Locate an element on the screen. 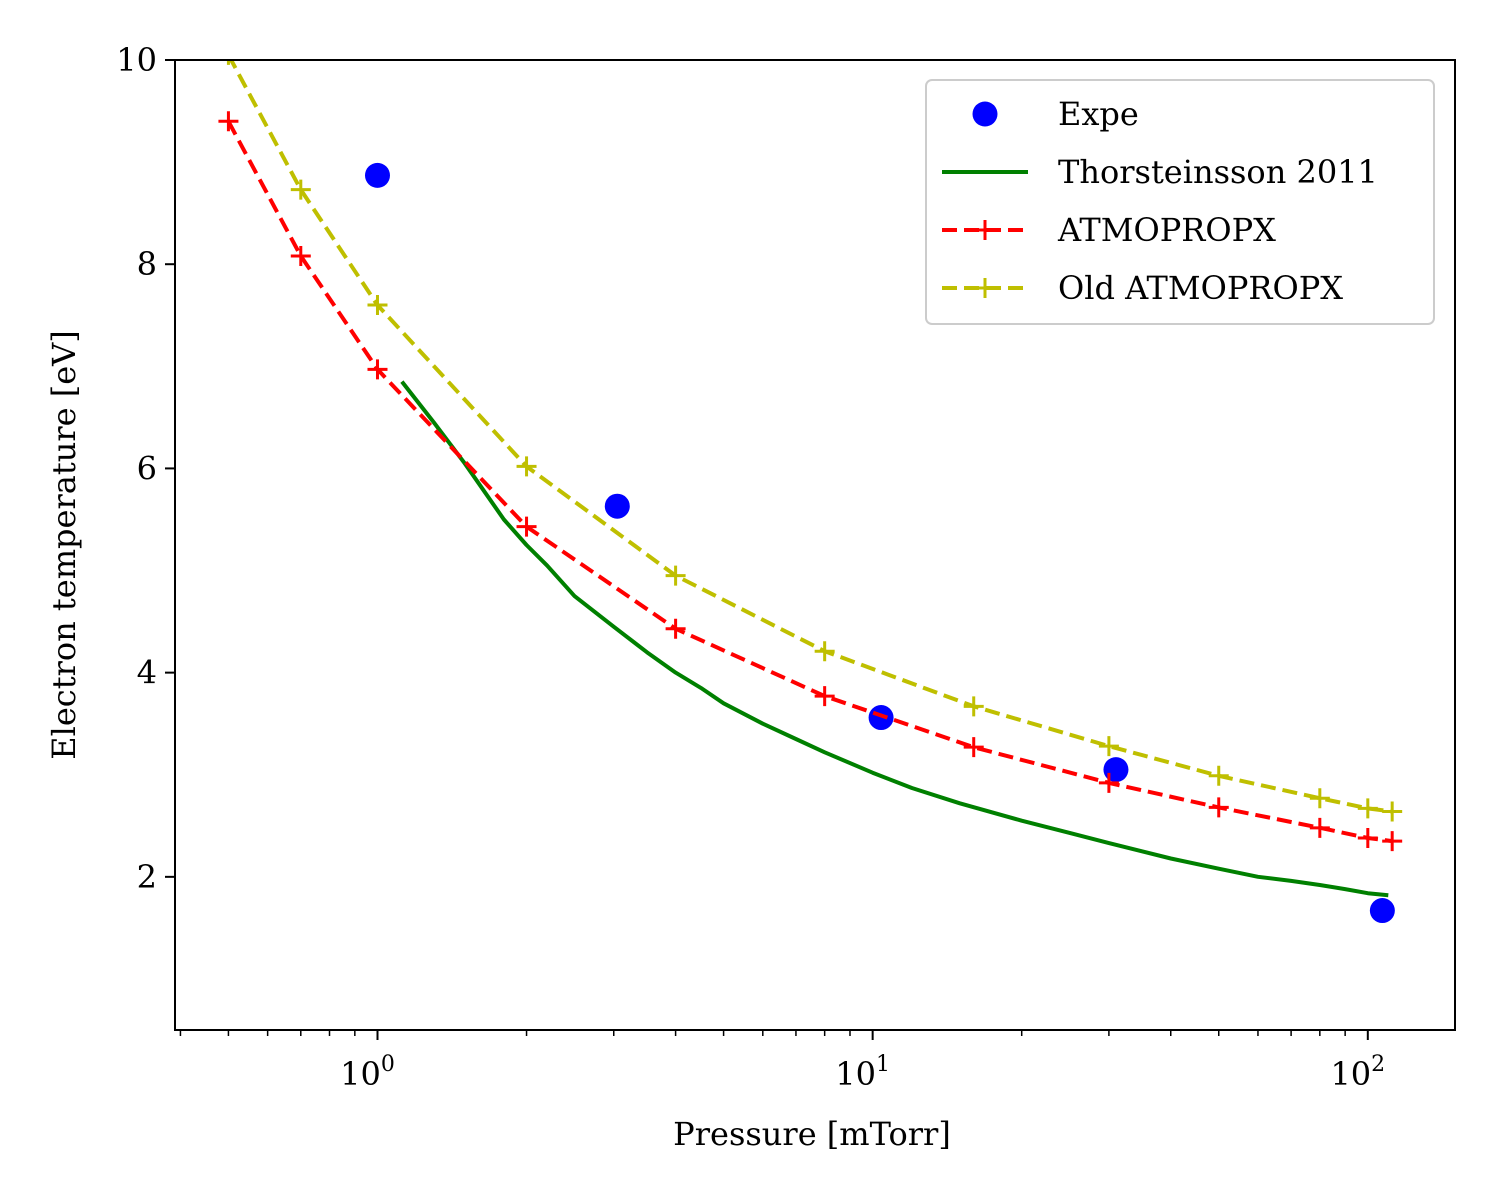  legend-item: Old ATMOPROPX is located at coordinates (1142, 288).